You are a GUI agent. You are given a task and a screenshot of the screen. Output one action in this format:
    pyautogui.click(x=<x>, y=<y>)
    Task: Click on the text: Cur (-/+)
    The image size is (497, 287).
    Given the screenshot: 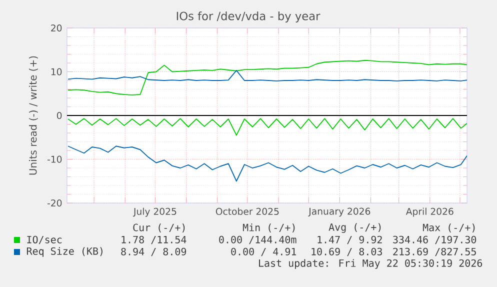 What is the action you would take?
    pyautogui.click(x=159, y=228)
    